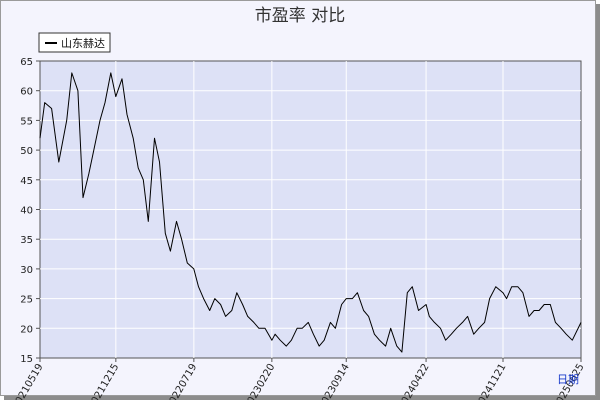 This screenshot has width=600, height=400. I want to click on y-tick-label: 55, so click(26, 121).